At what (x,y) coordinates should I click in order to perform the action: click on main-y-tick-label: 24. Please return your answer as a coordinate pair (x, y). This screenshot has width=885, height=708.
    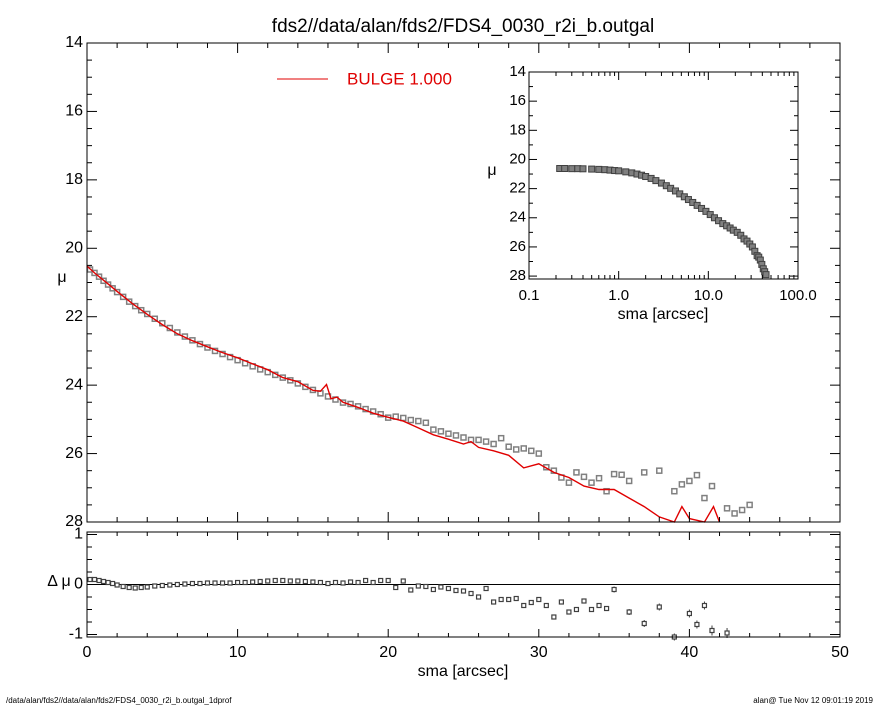
    Looking at the image, I should click on (74, 384).